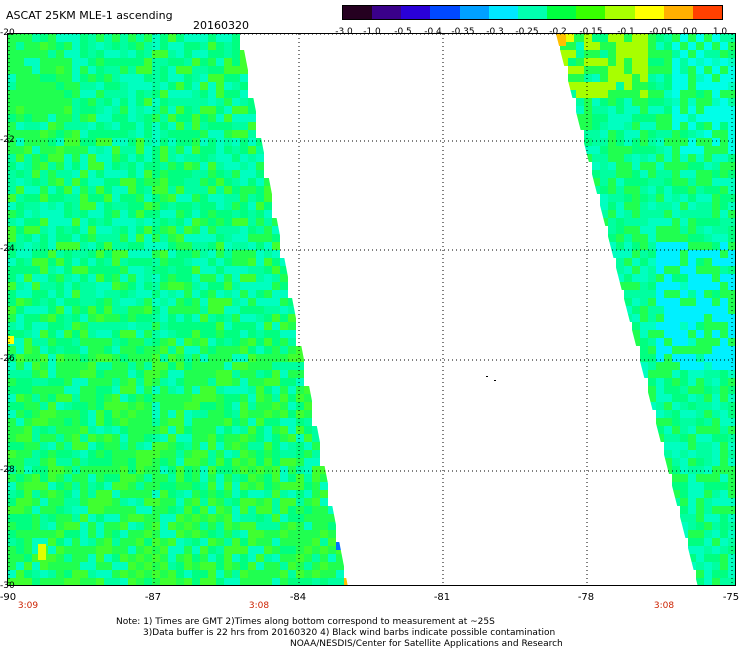  What do you see at coordinates (344, 32) in the screenshot?
I see `color-scale-tick-label: -3.0` at bounding box center [344, 32].